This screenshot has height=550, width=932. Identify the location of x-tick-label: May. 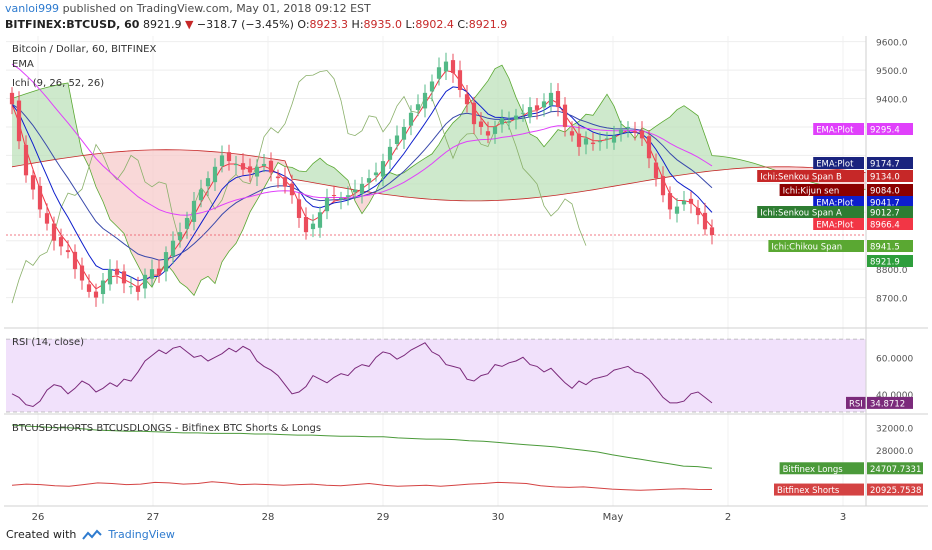
(613, 517).